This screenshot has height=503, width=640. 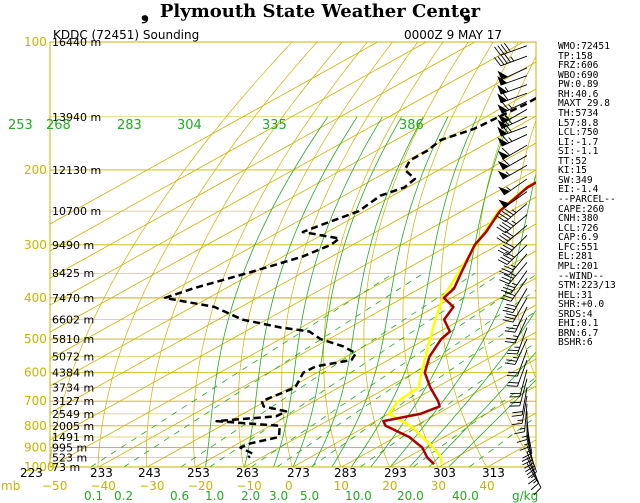 What do you see at coordinates (151, 486) in the screenshot?
I see `temperature-tick-label: −30` at bounding box center [151, 486].